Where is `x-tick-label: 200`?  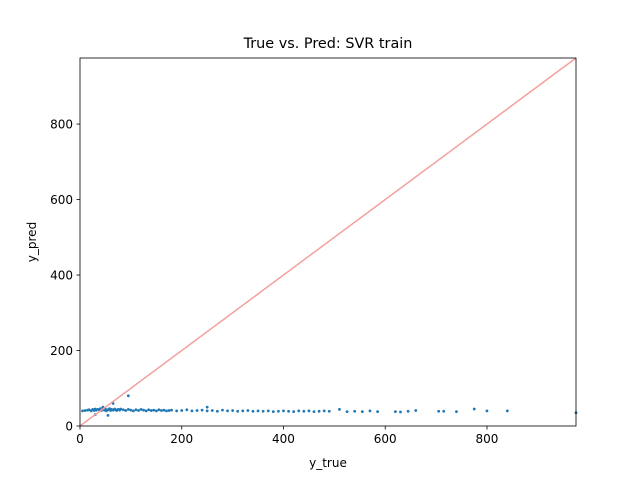
x-tick-label: 200 is located at coordinates (181, 439).